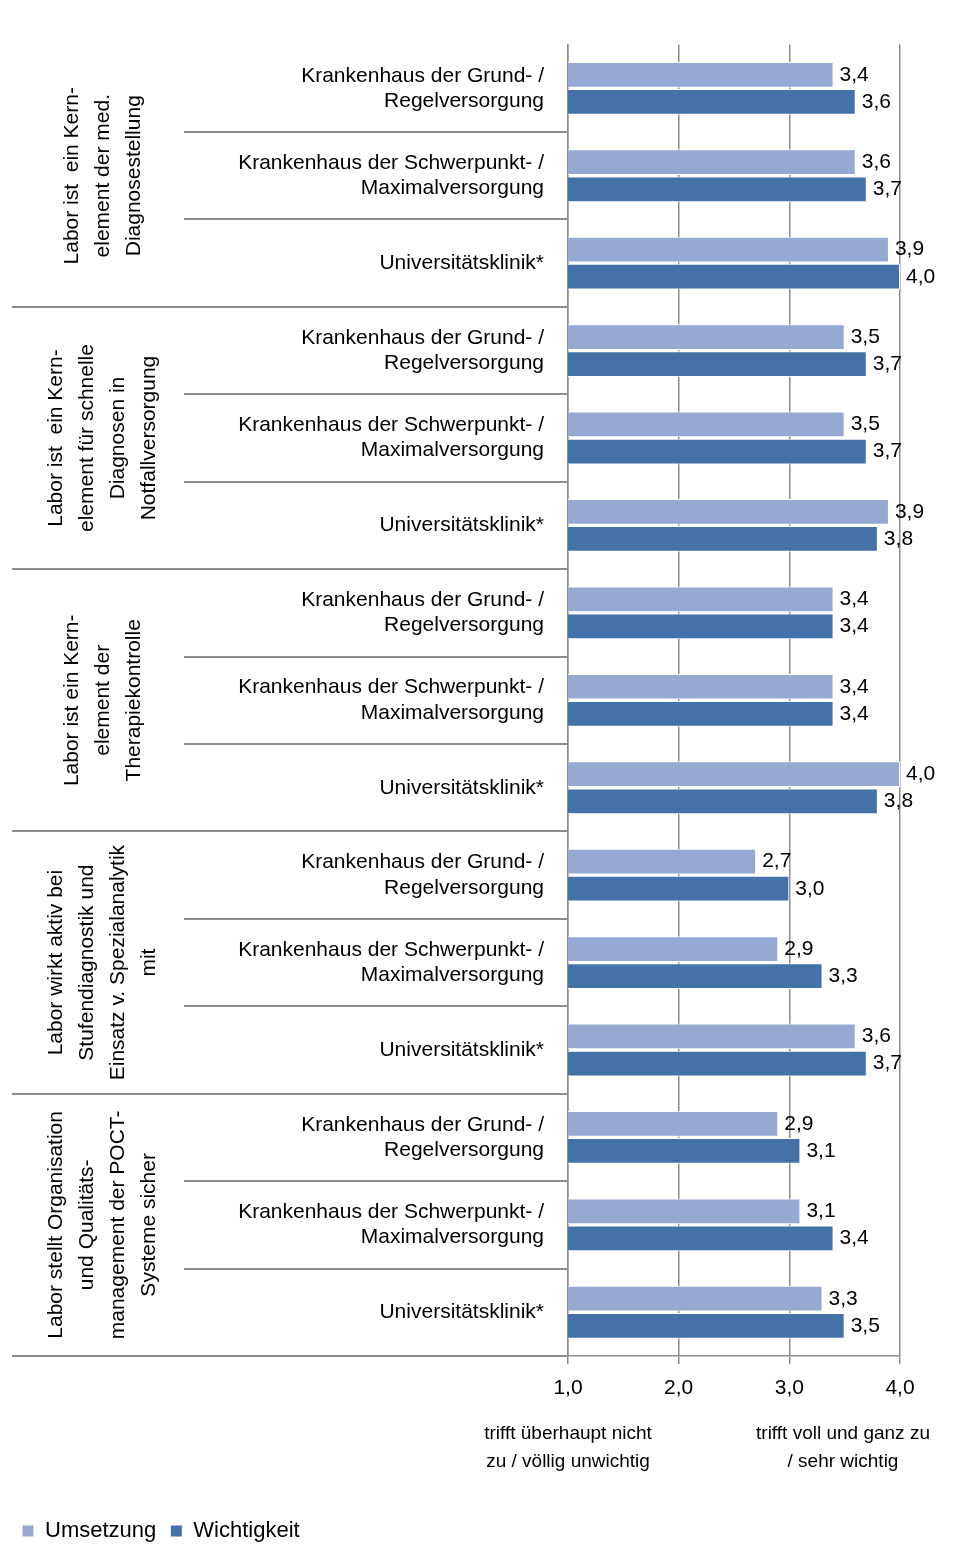 The height and width of the screenshot is (1560, 956). I want to click on text: trifft voll und ganz zu / sehr wichtig, so click(843, 1446).